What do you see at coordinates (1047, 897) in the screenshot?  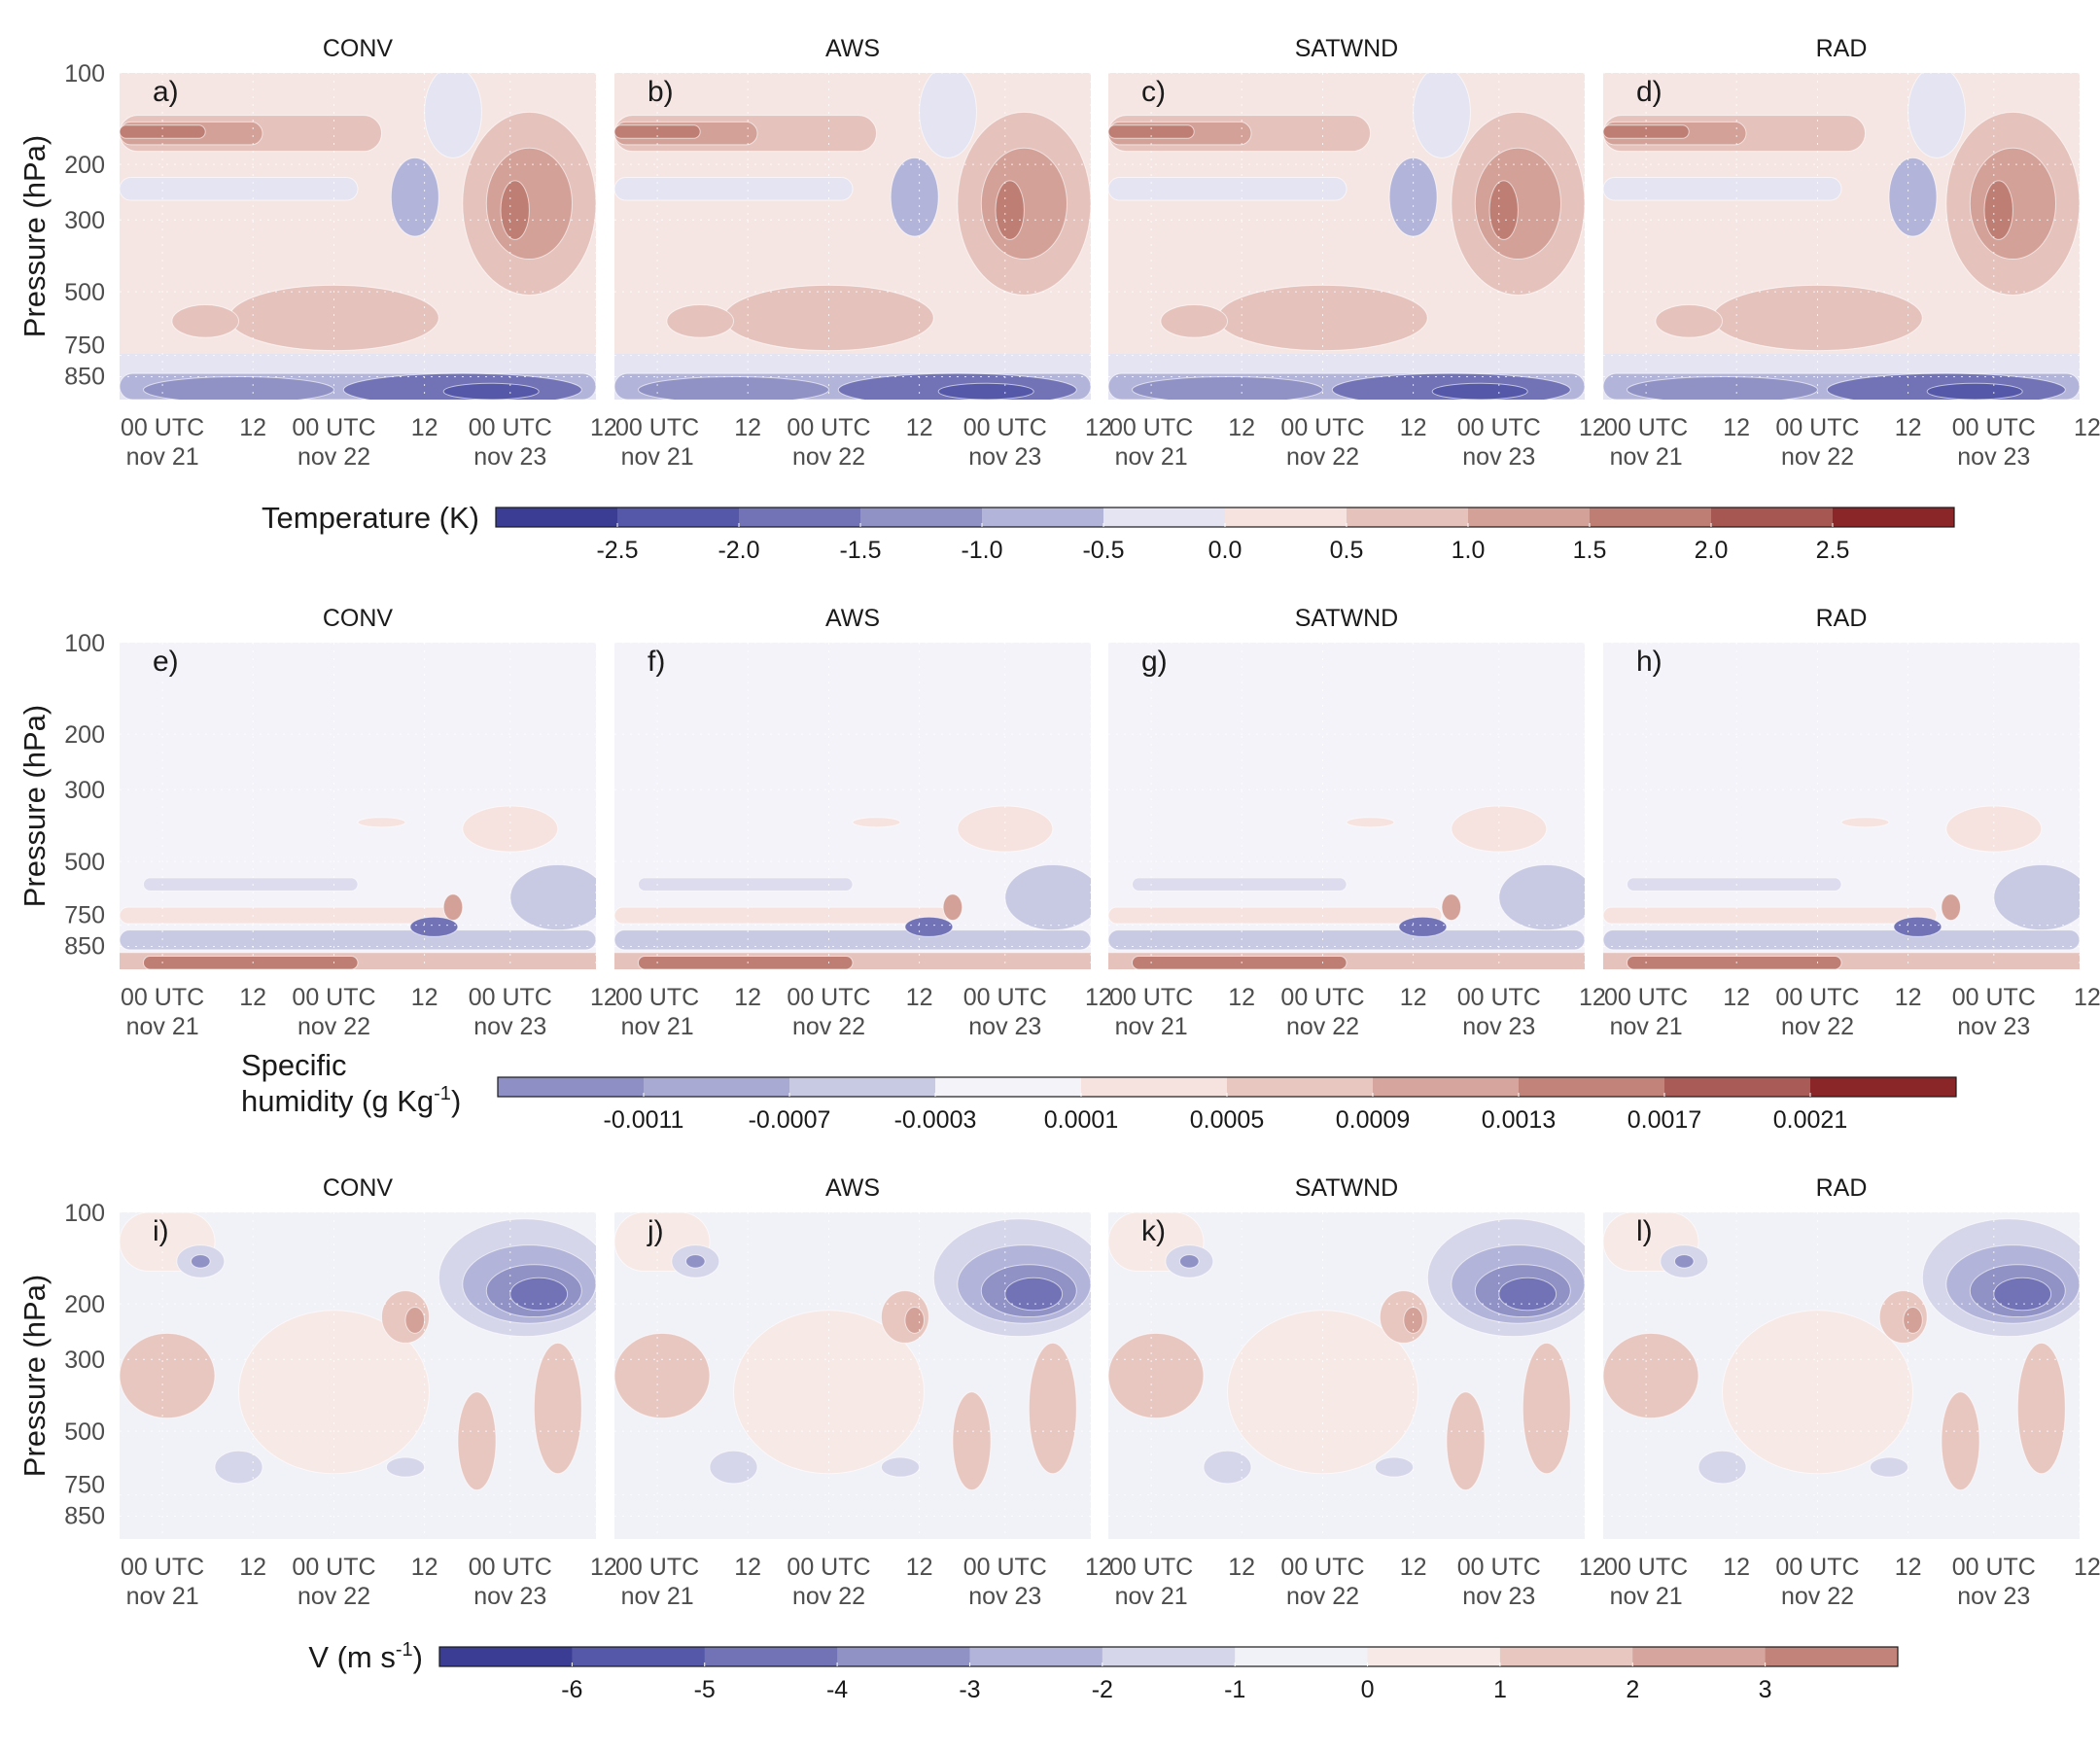 I see `dry-spot` at bounding box center [1047, 897].